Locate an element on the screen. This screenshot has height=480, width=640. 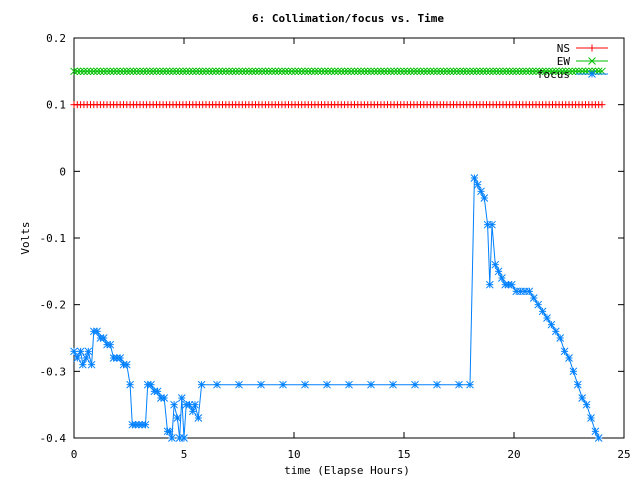
data-point-ns is located at coordinates (602, 105).